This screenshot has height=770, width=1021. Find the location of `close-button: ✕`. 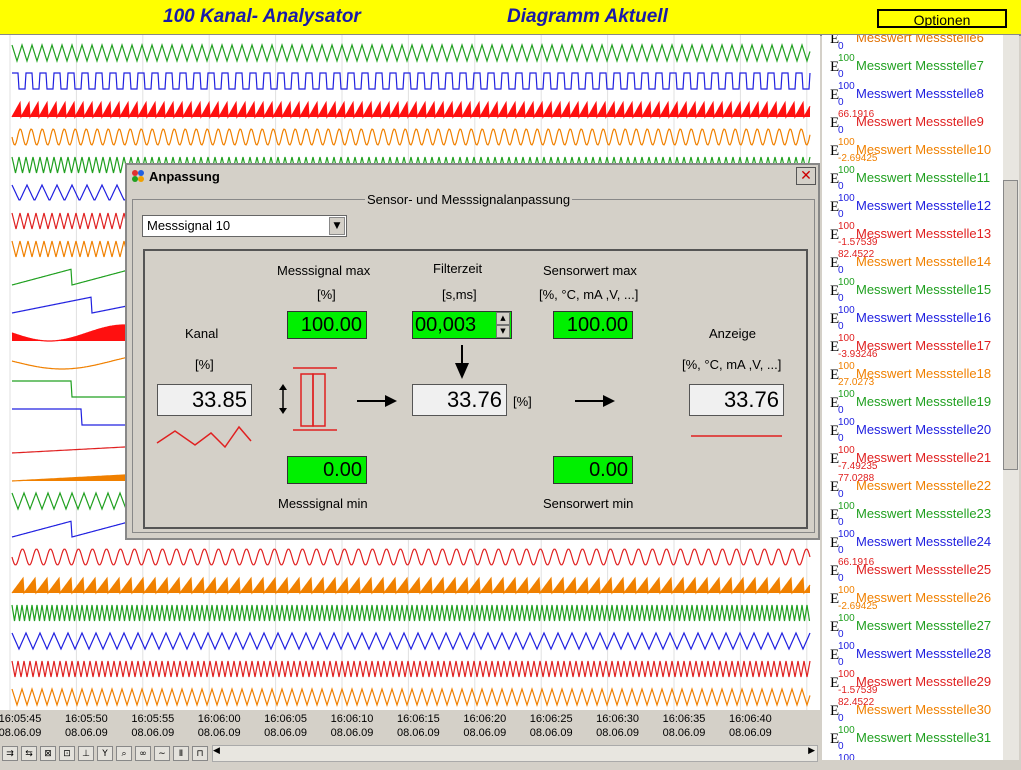

close-button: ✕ is located at coordinates (806, 176).